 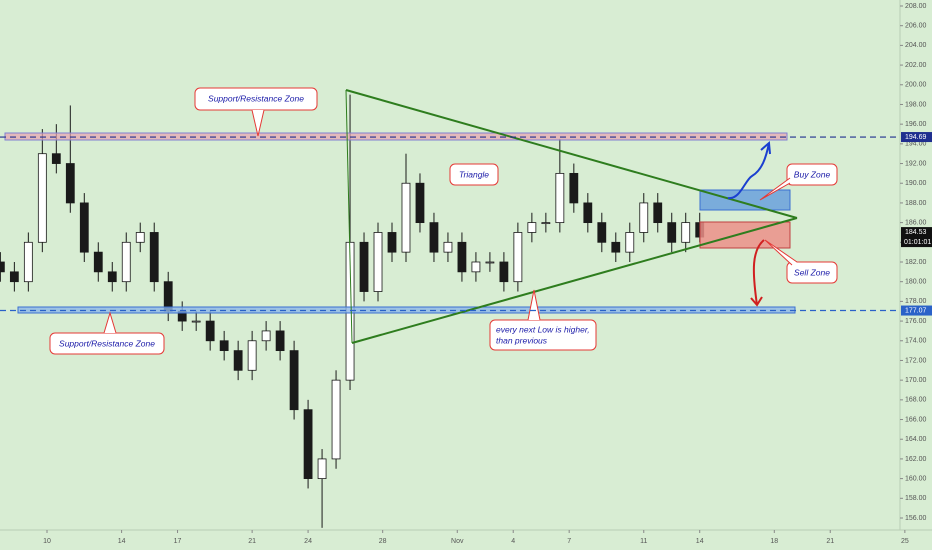 I want to click on y-tick-label: 192.00, so click(x=916, y=163).